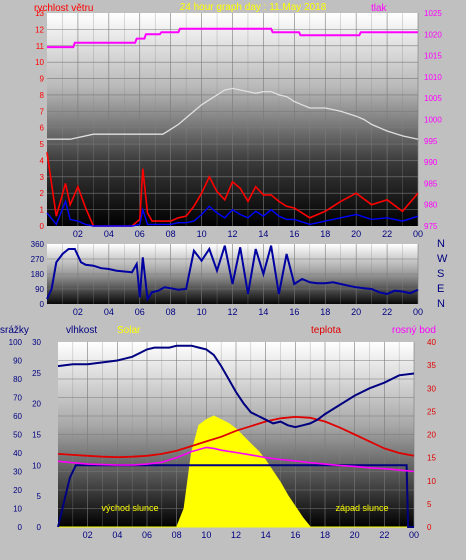 The height and width of the screenshot is (560, 466). What do you see at coordinates (431, 205) in the screenshot?
I see `pressure-tick: 980` at bounding box center [431, 205].